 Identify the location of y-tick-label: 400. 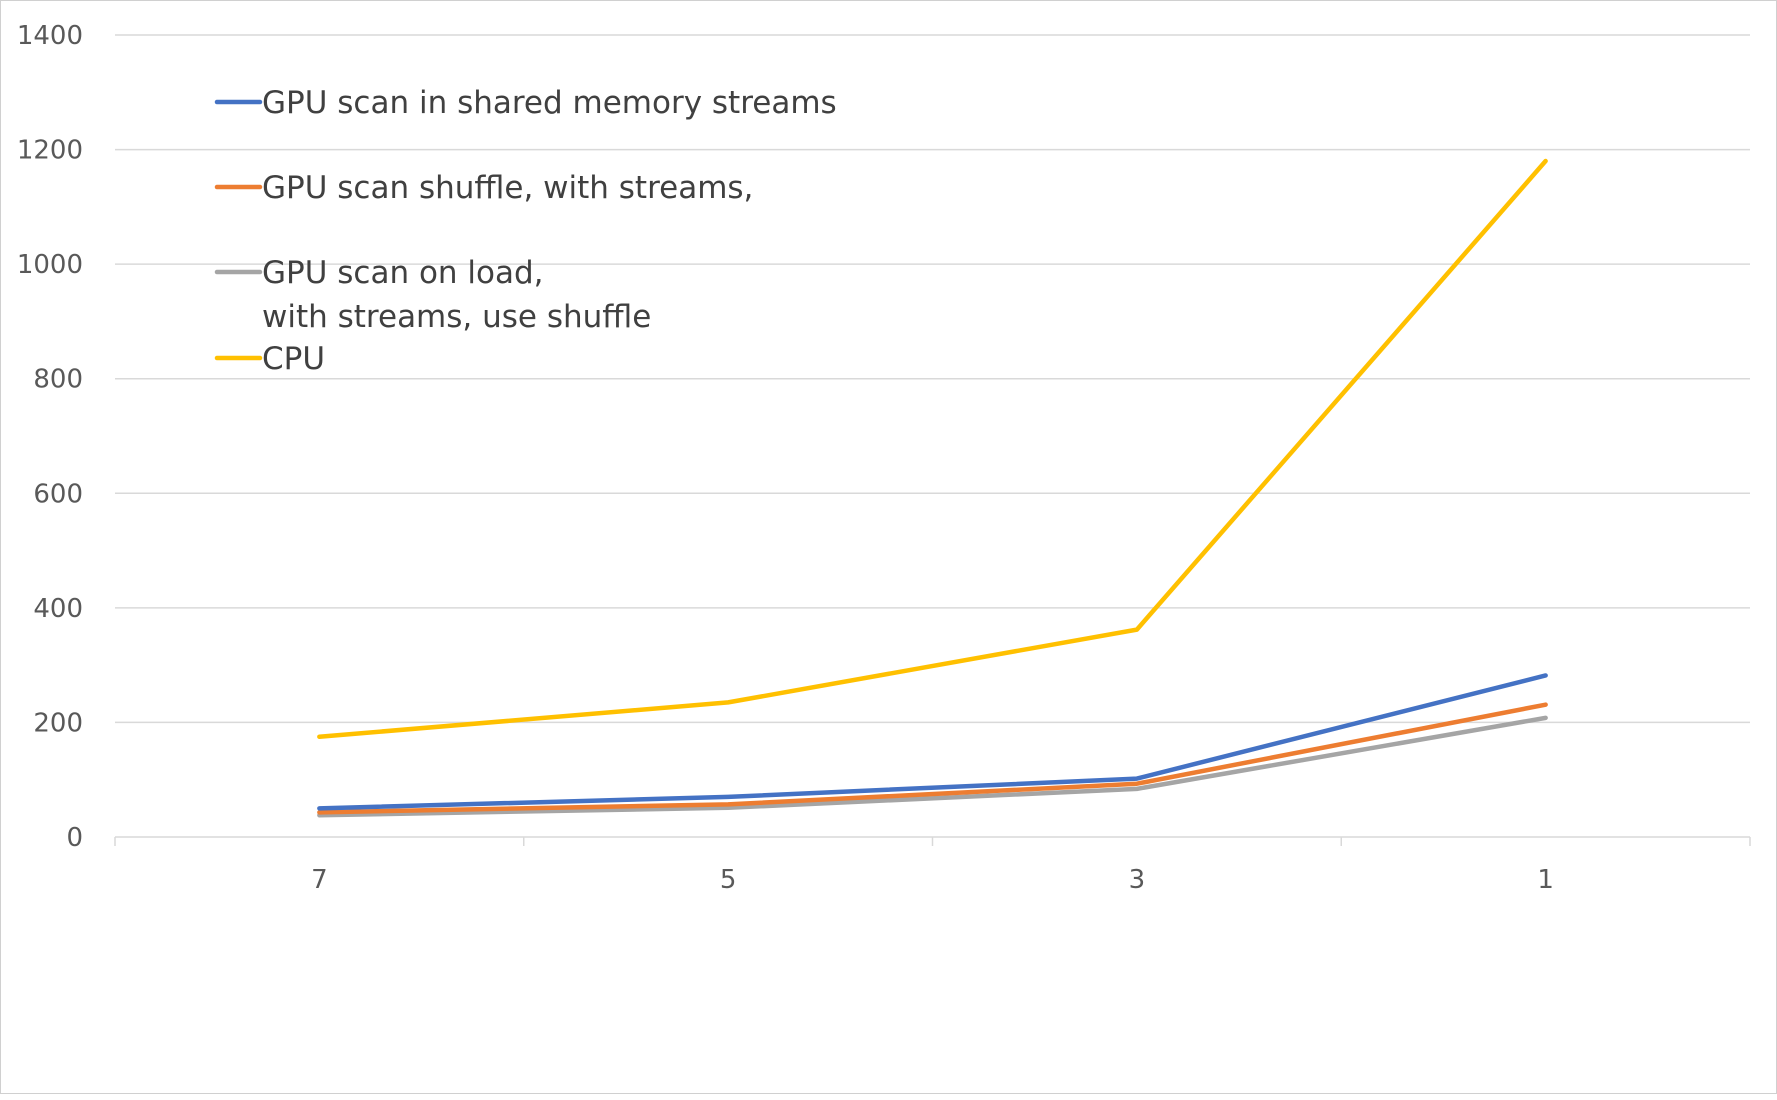
(58, 609).